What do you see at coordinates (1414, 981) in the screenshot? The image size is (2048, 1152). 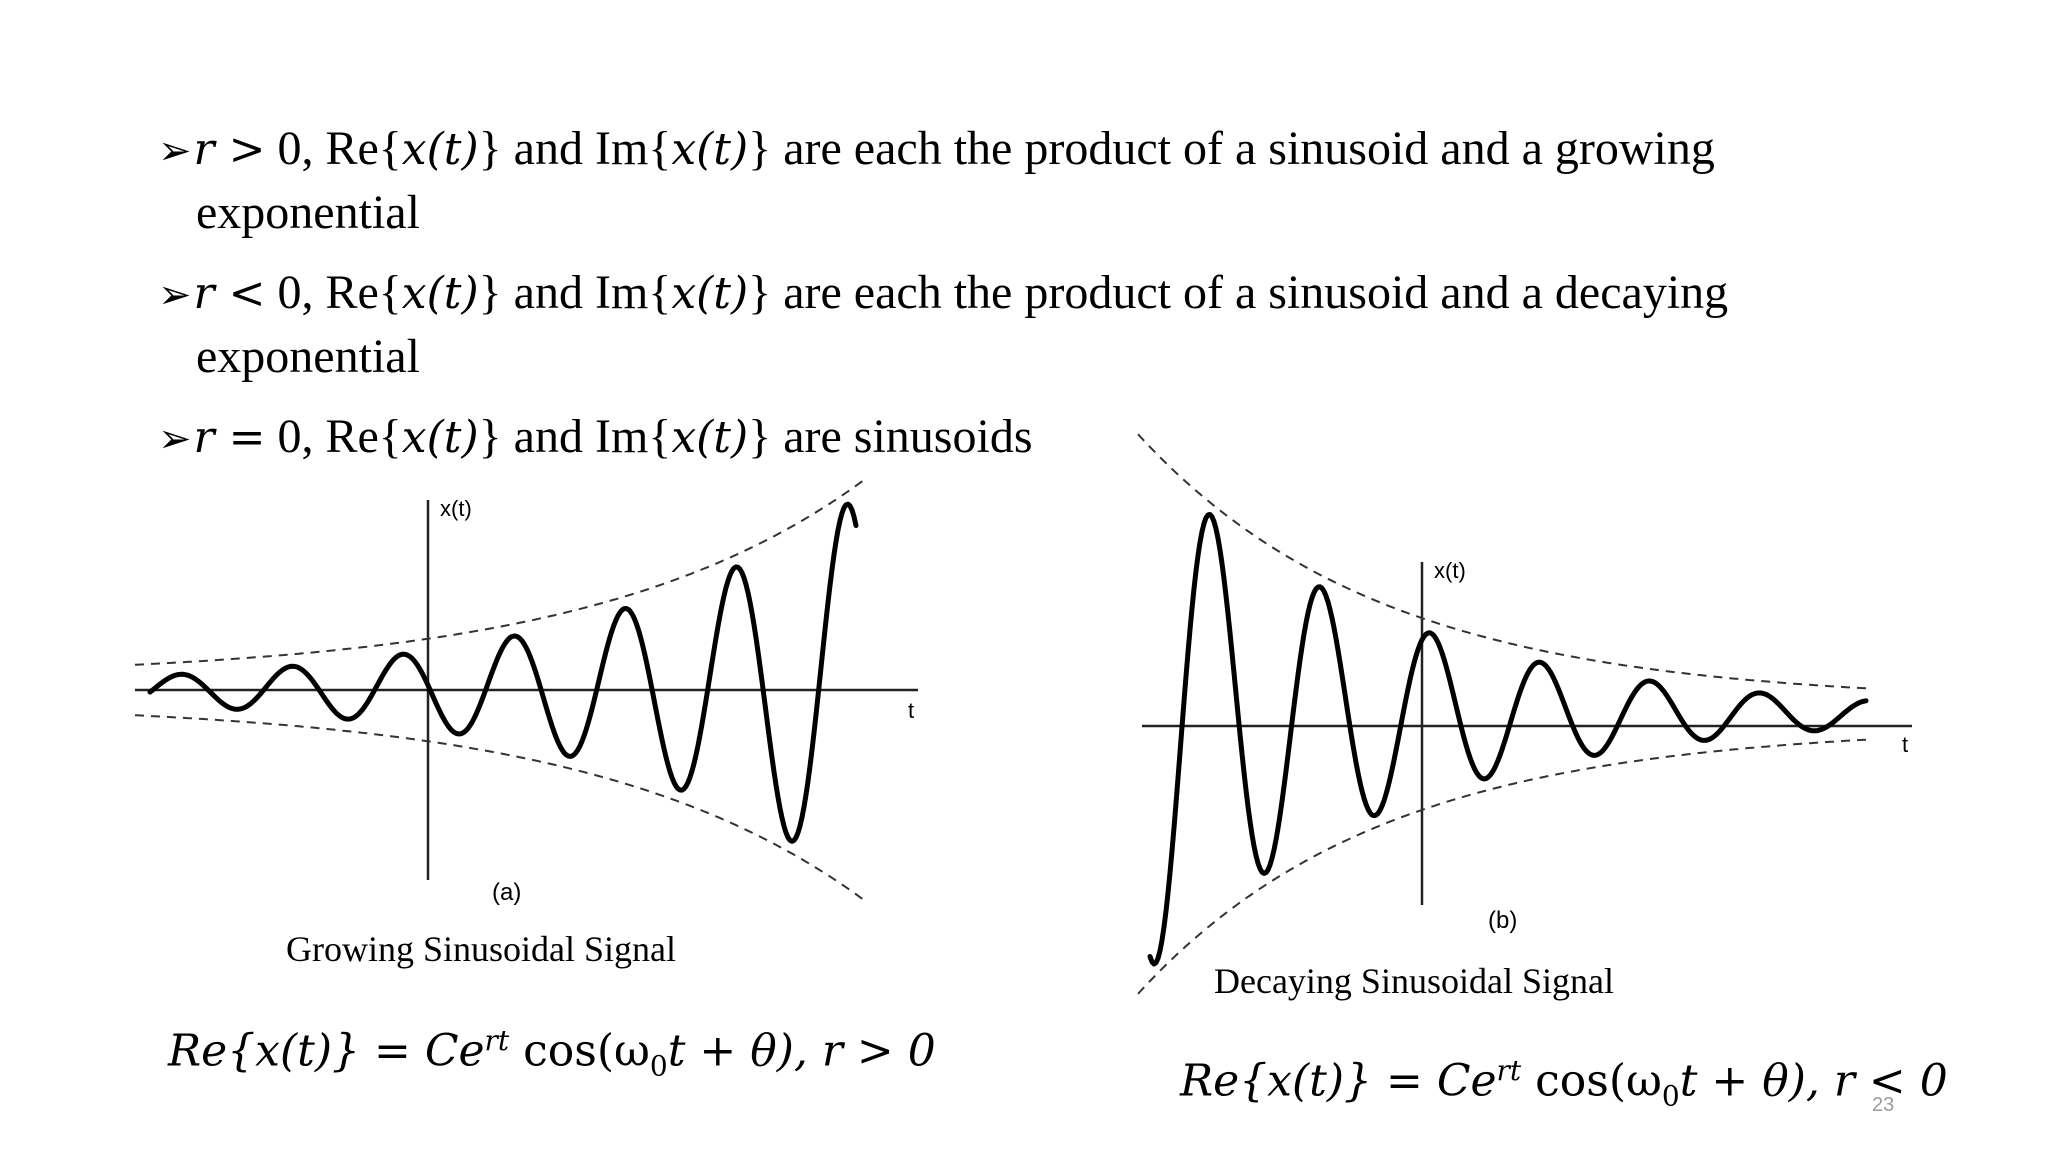 I see `caption-decaying: Decaying Sinusoidal Signal` at bounding box center [1414, 981].